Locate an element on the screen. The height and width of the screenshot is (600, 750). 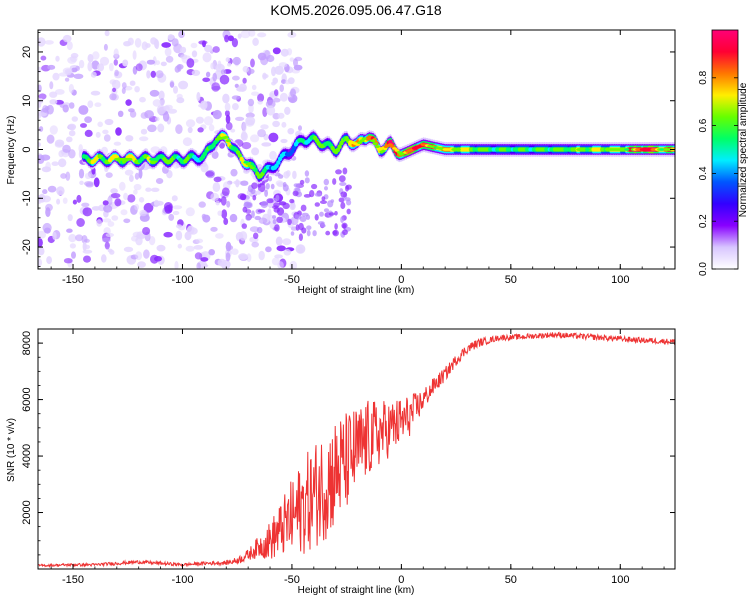
y-tick-label: 10 is located at coordinates (27, 101).